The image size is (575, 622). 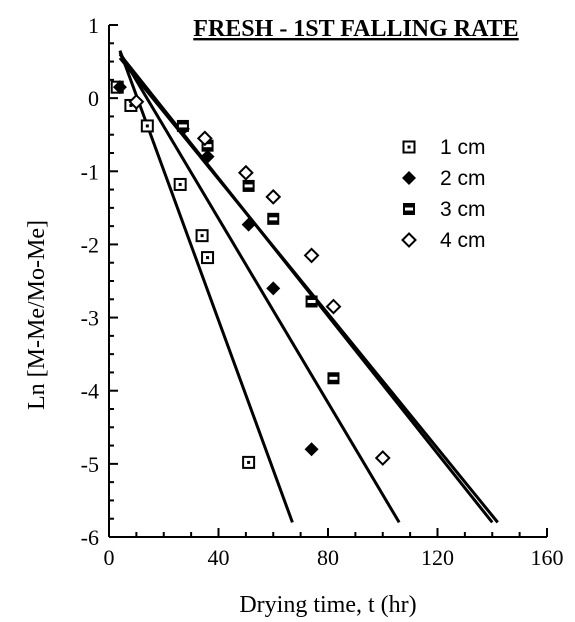 What do you see at coordinates (90, 318) in the screenshot?
I see `y-tick-label: -3` at bounding box center [90, 318].